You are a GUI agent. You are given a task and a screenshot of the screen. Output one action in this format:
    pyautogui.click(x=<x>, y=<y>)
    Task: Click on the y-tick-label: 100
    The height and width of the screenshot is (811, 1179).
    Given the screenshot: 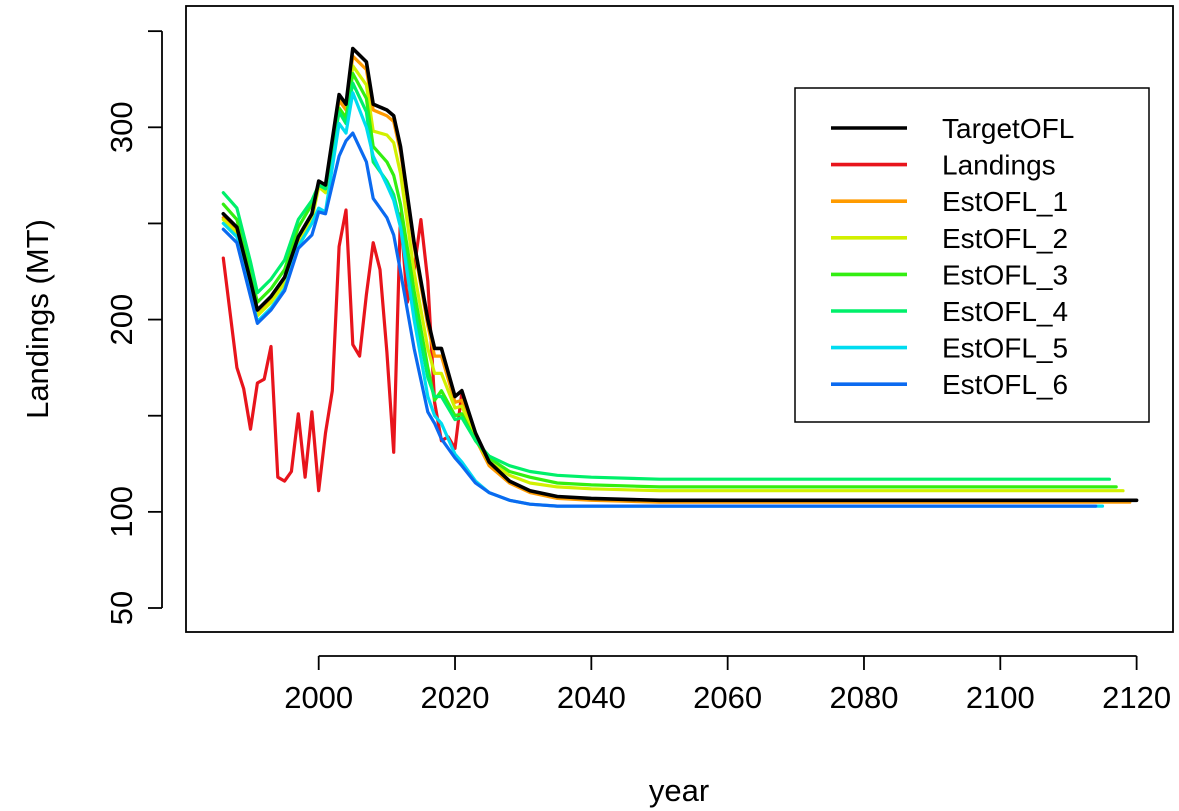 What is the action you would take?
    pyautogui.click(x=121, y=512)
    